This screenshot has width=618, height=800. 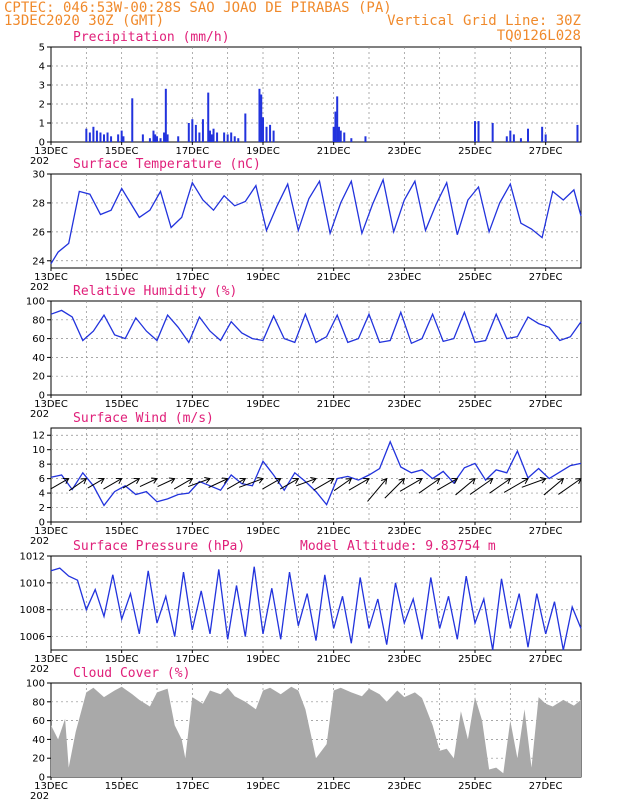 What do you see at coordinates (159, 546) in the screenshot?
I see `panel-title: Surface Pressure (hPa)` at bounding box center [159, 546].